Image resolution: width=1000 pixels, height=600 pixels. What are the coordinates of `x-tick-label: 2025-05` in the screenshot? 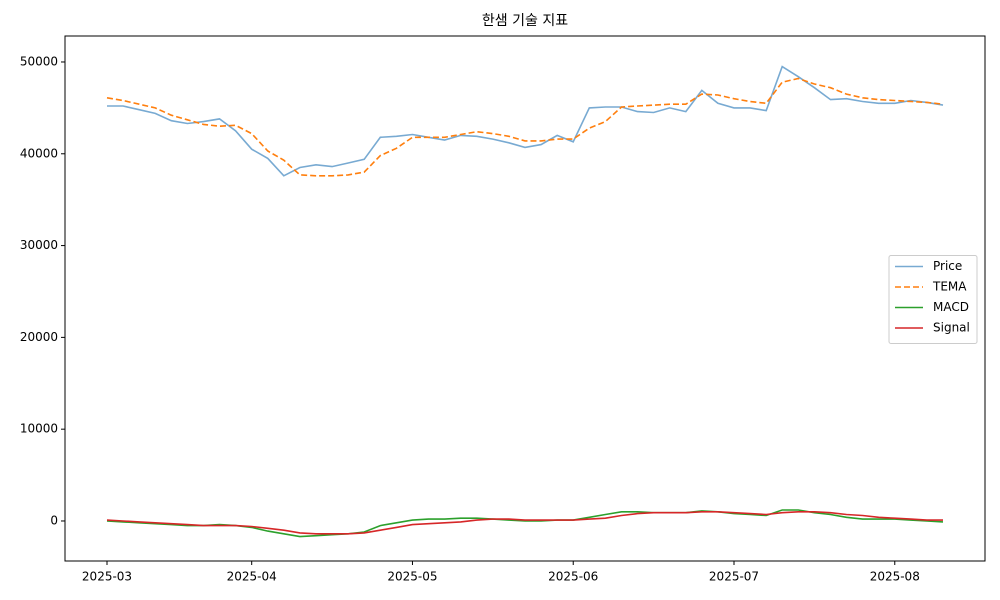 It's located at (412, 577).